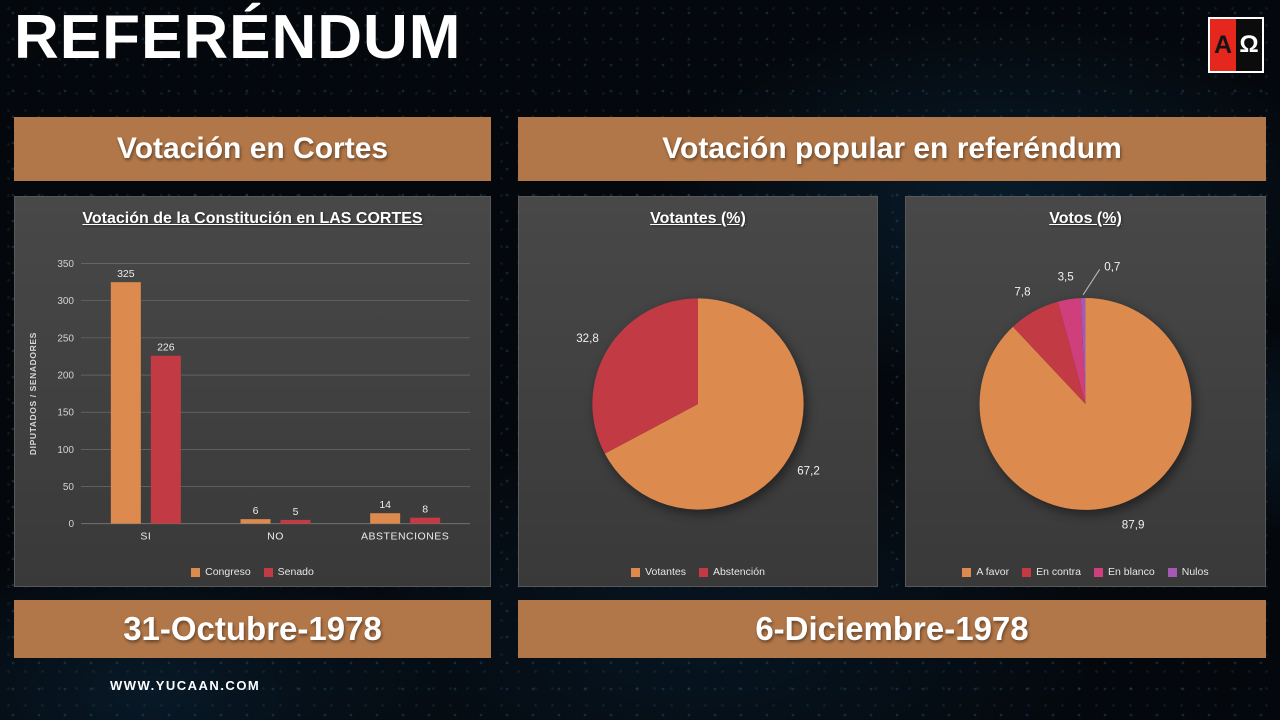  Describe the element at coordinates (1085, 395) in the screenshot. I see `pie-chart-canvas: 87,9 7,8 3,5 0,7` at that location.